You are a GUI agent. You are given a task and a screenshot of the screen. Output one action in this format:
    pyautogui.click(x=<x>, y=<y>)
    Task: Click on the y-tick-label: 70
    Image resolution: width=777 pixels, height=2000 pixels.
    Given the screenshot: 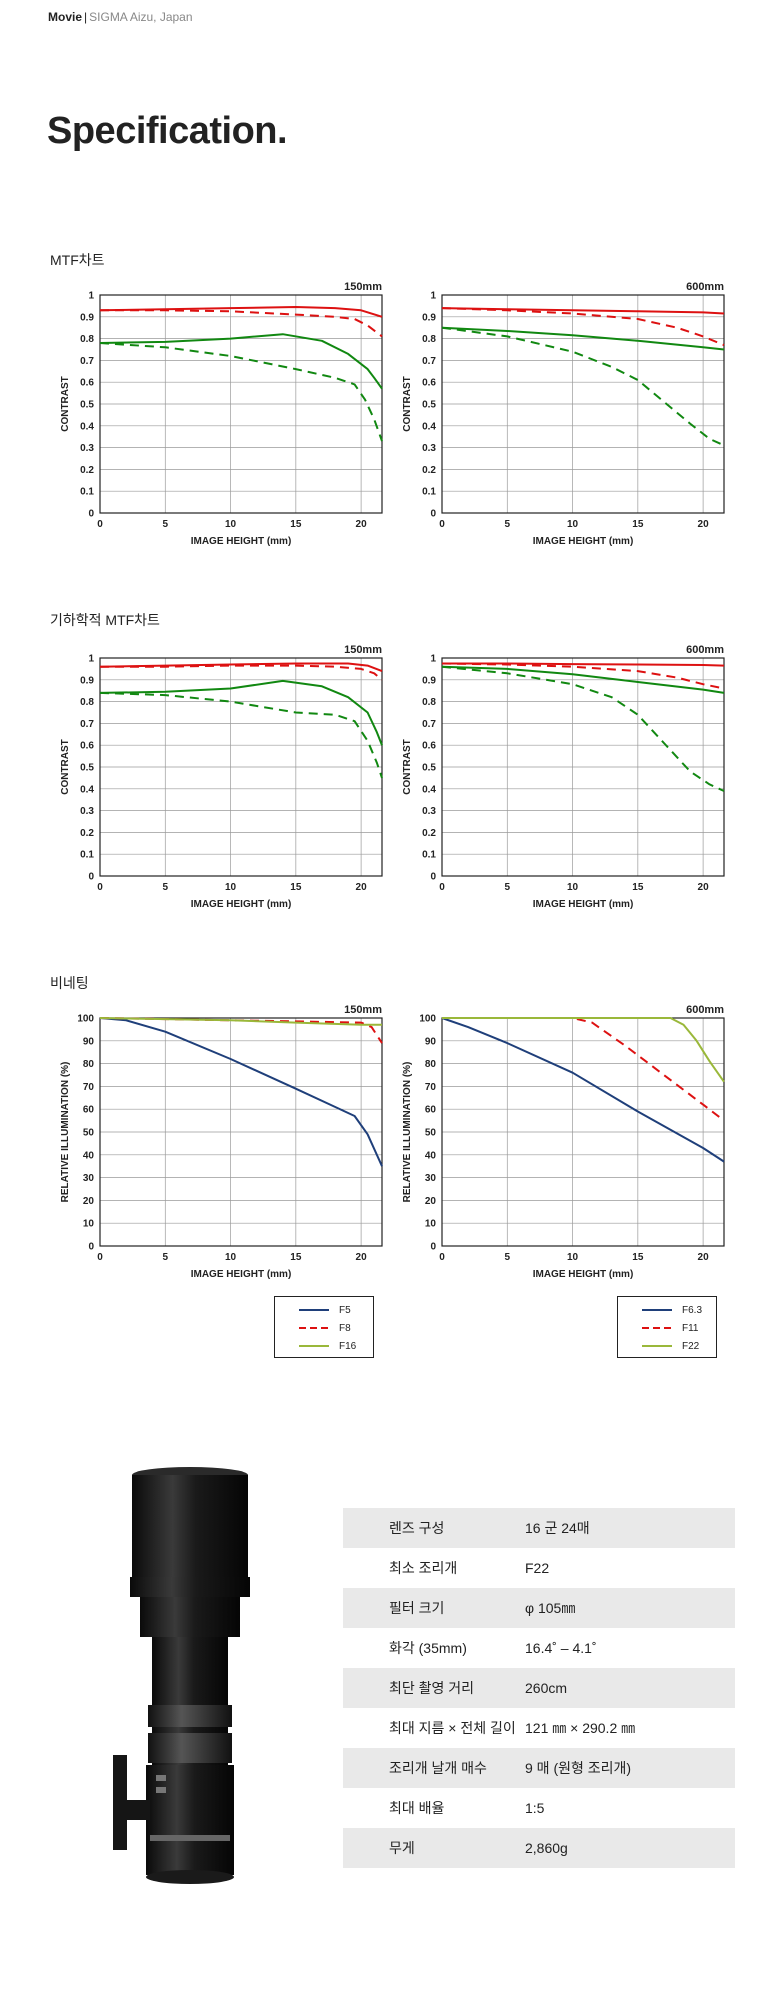 What is the action you would take?
    pyautogui.click(x=431, y=1087)
    